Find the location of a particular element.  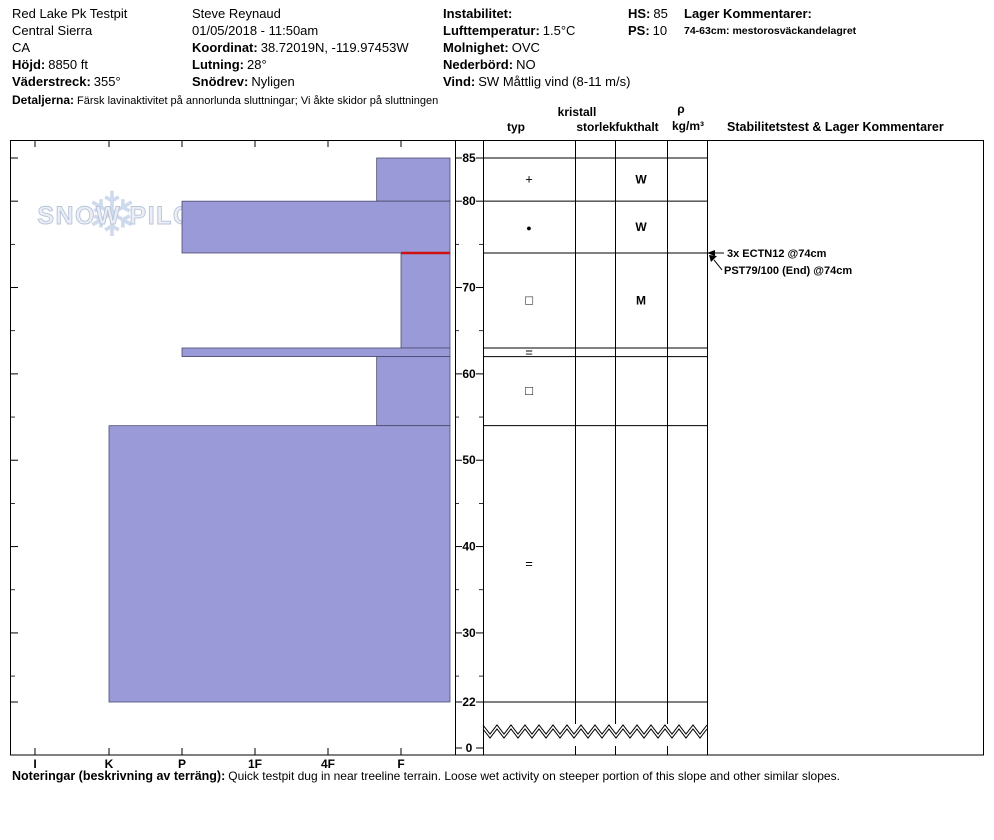

layer-comment: 74-63cm: mestorosväckandelagret is located at coordinates (770, 31).